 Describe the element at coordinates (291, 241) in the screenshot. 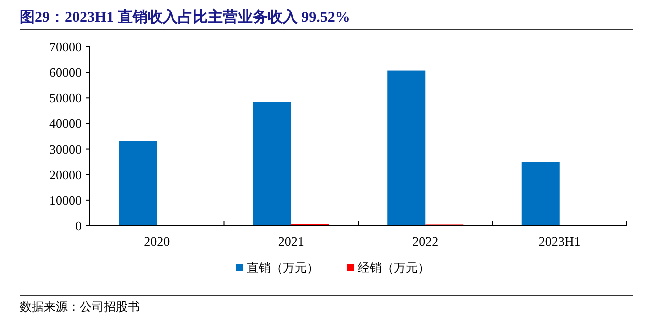

I see `x-tick-label: 2021` at that location.